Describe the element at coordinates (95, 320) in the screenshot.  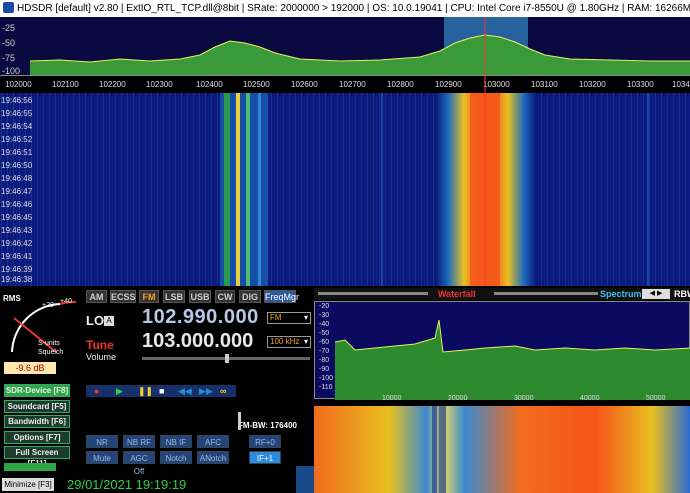
I see `lo-label: LO` at that location.